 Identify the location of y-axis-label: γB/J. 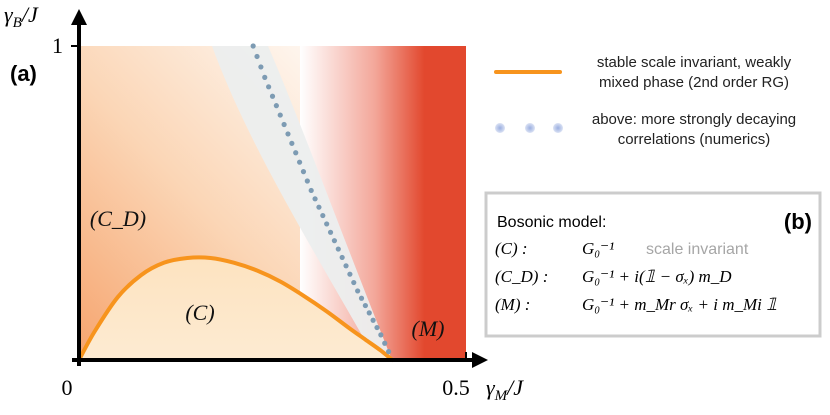
(21, 16).